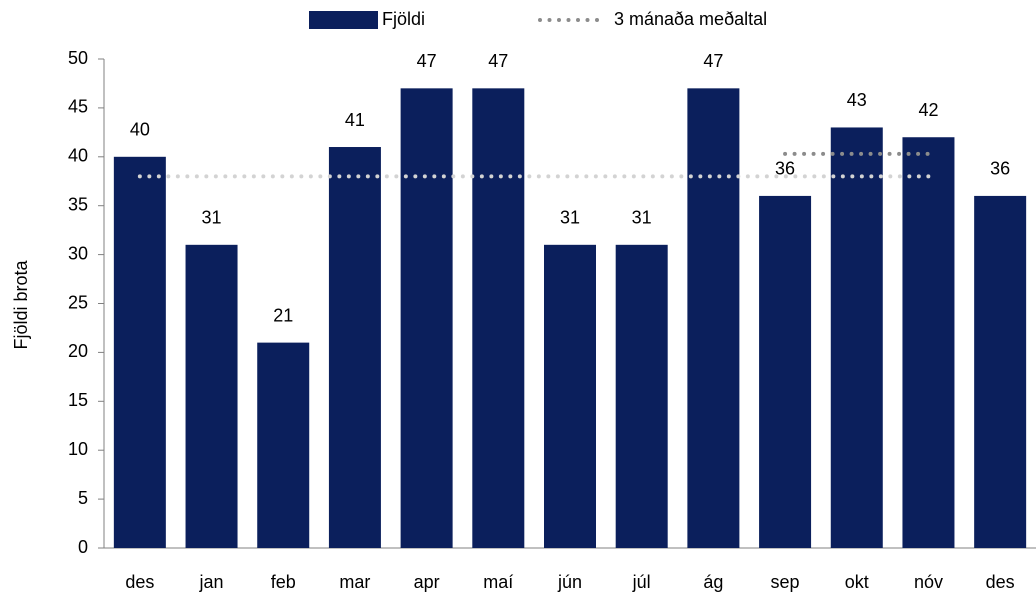  Describe the element at coordinates (21, 304) in the screenshot. I see `y-axis-label: Fjöldi brota` at that location.